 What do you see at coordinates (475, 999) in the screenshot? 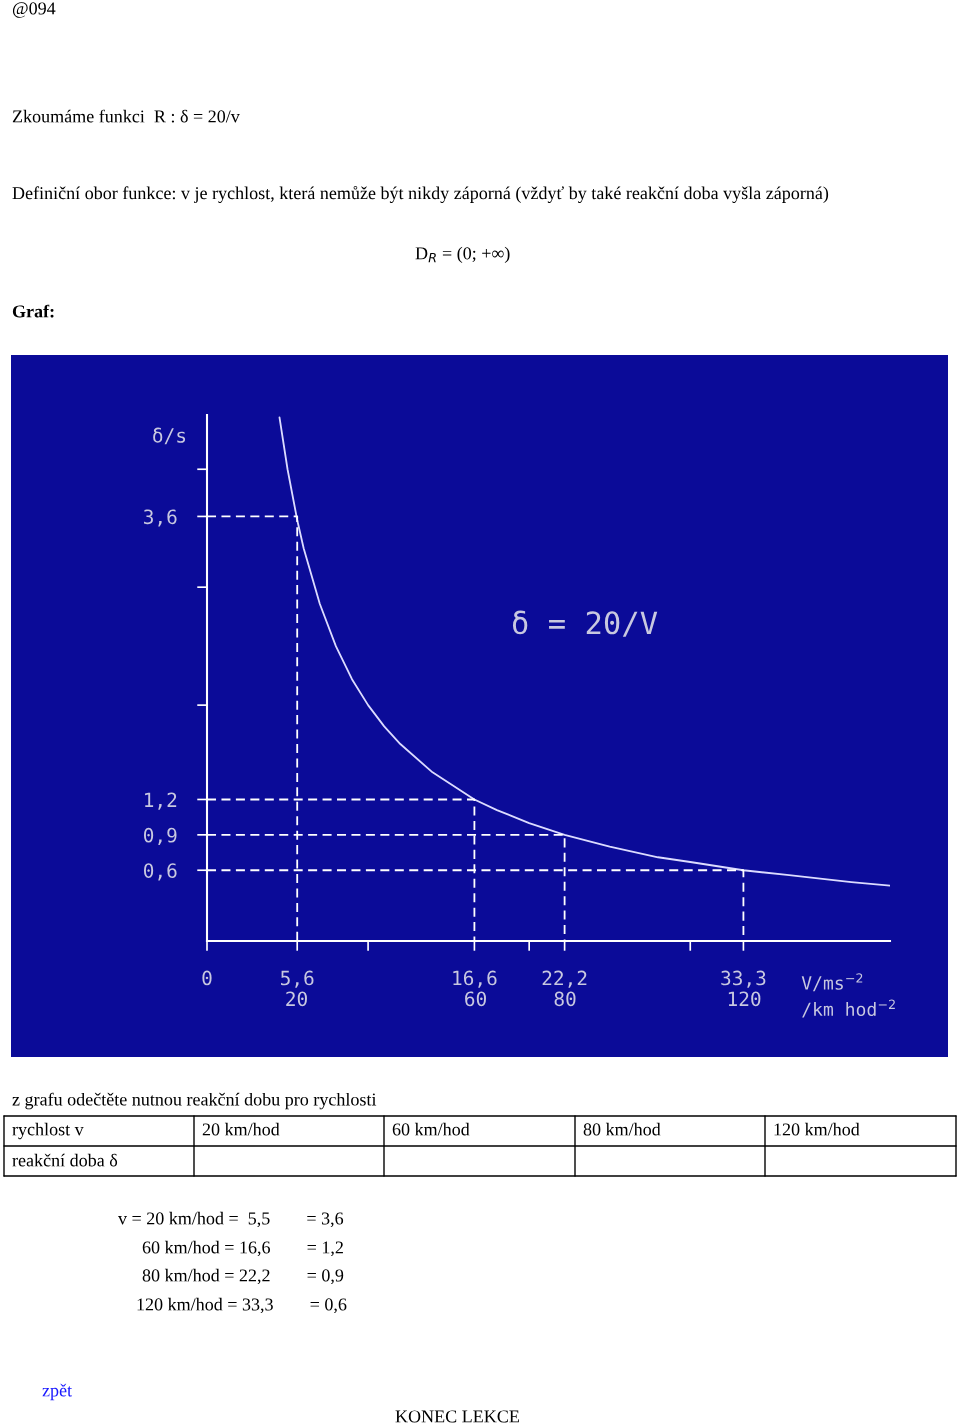
I see `x2-tick-label: 60` at bounding box center [475, 999].